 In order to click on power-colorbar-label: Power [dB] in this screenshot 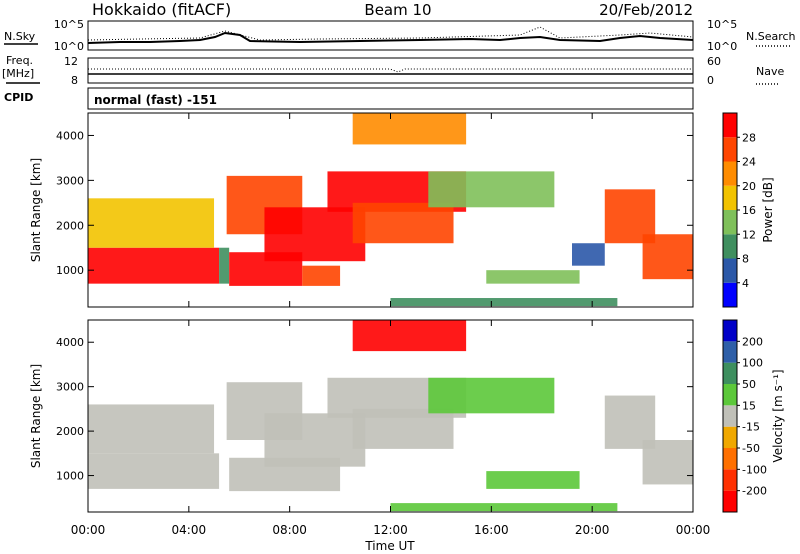, I will do `click(768, 209)`.